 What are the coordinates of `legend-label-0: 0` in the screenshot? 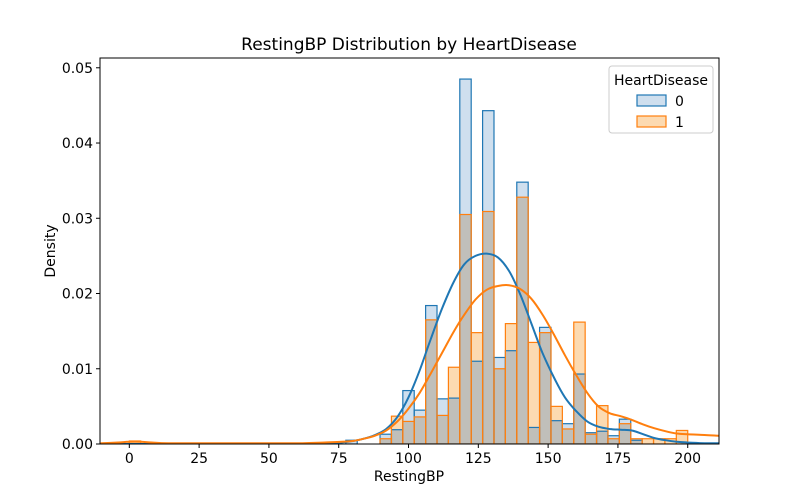 It's located at (679, 102).